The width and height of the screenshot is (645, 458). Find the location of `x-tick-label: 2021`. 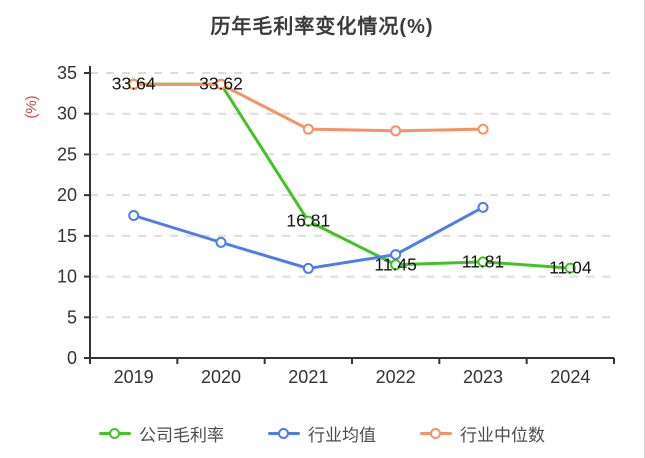

x-tick-label: 2021 is located at coordinates (308, 377).